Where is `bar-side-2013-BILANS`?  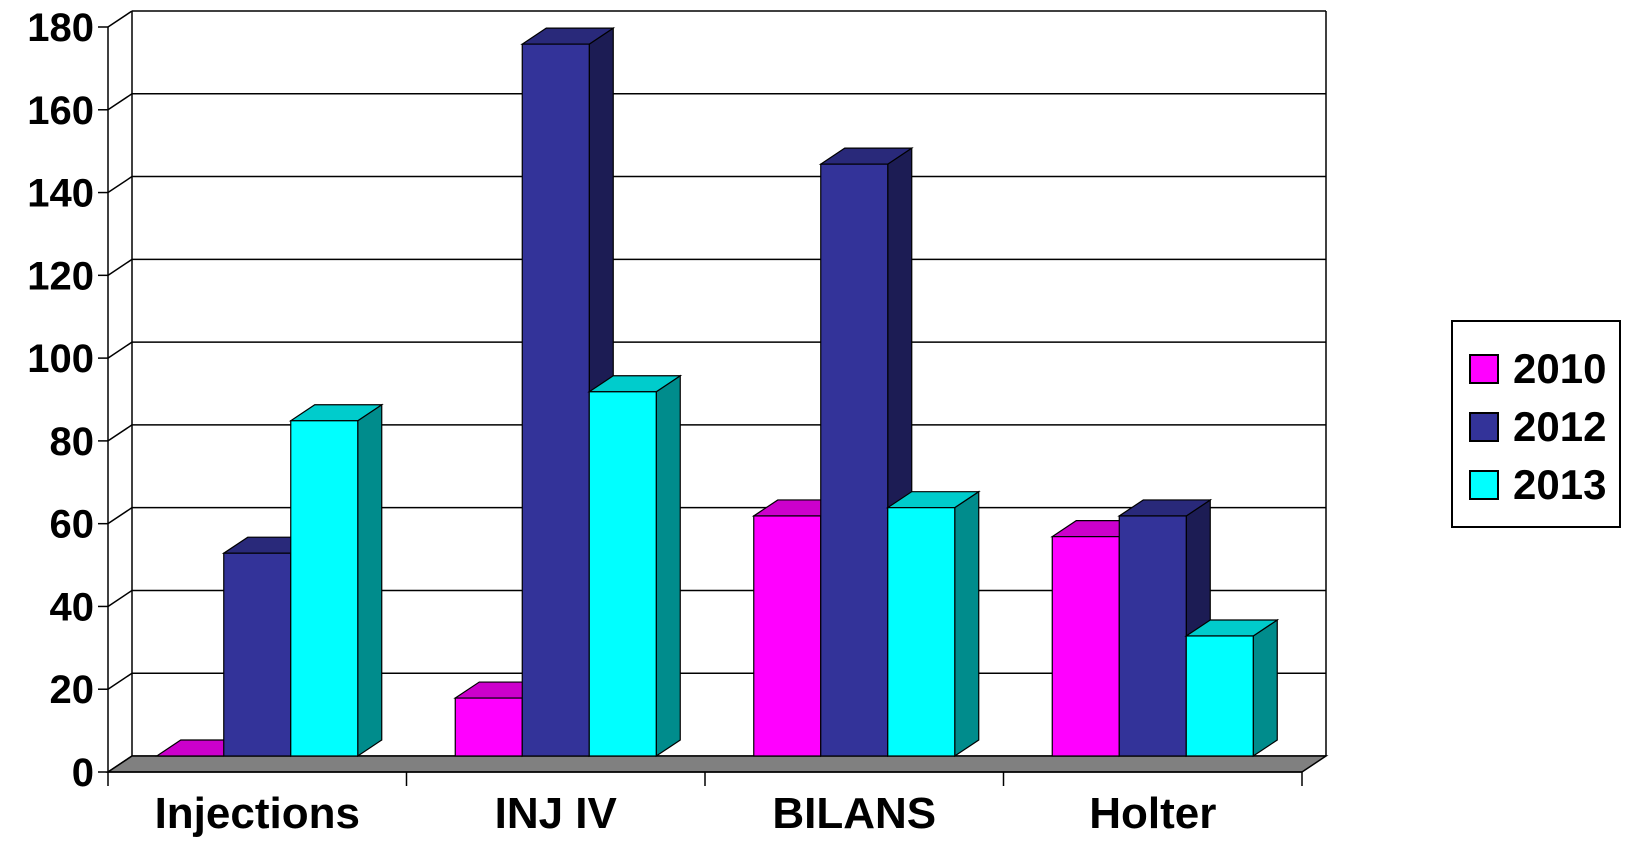 bar-side-2013-BILANS is located at coordinates (967, 624).